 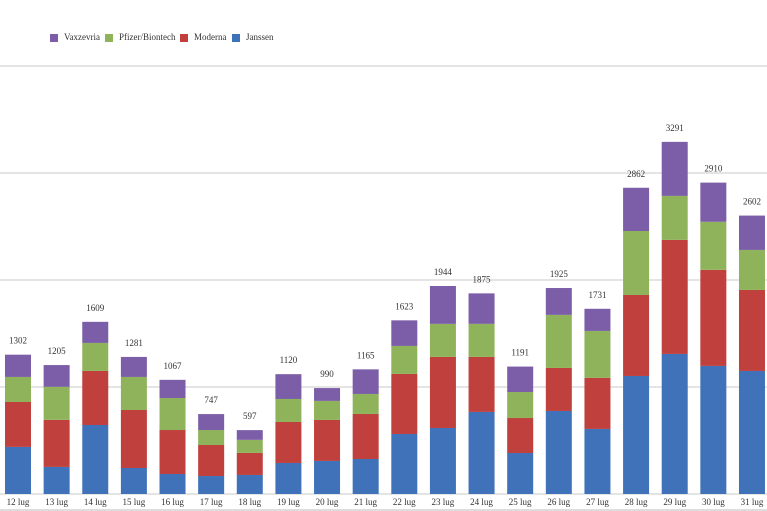 What do you see at coordinates (674, 502) in the screenshot?
I see `x-tick-label: 29 lug` at bounding box center [674, 502].